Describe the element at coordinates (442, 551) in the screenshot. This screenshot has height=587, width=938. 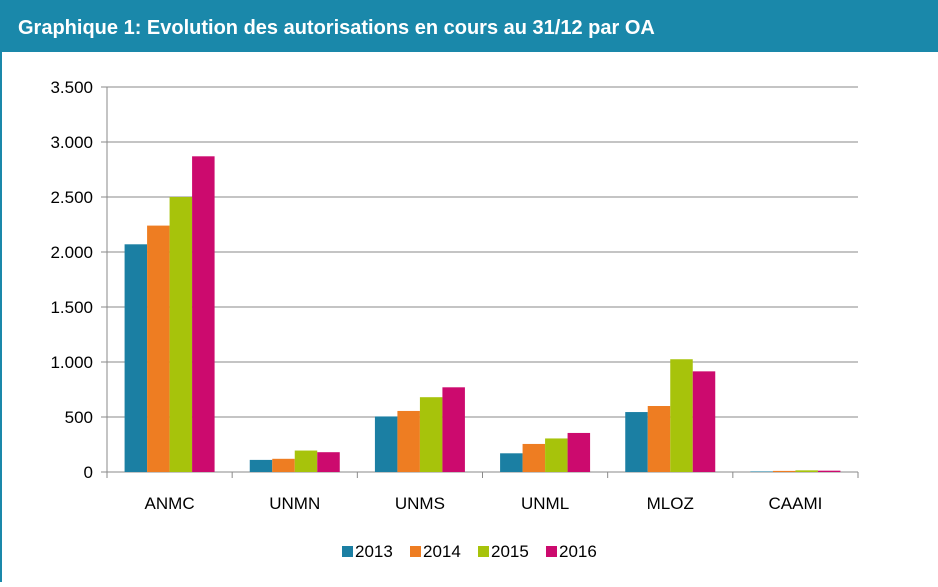
I see `legend-label: 2014` at that location.